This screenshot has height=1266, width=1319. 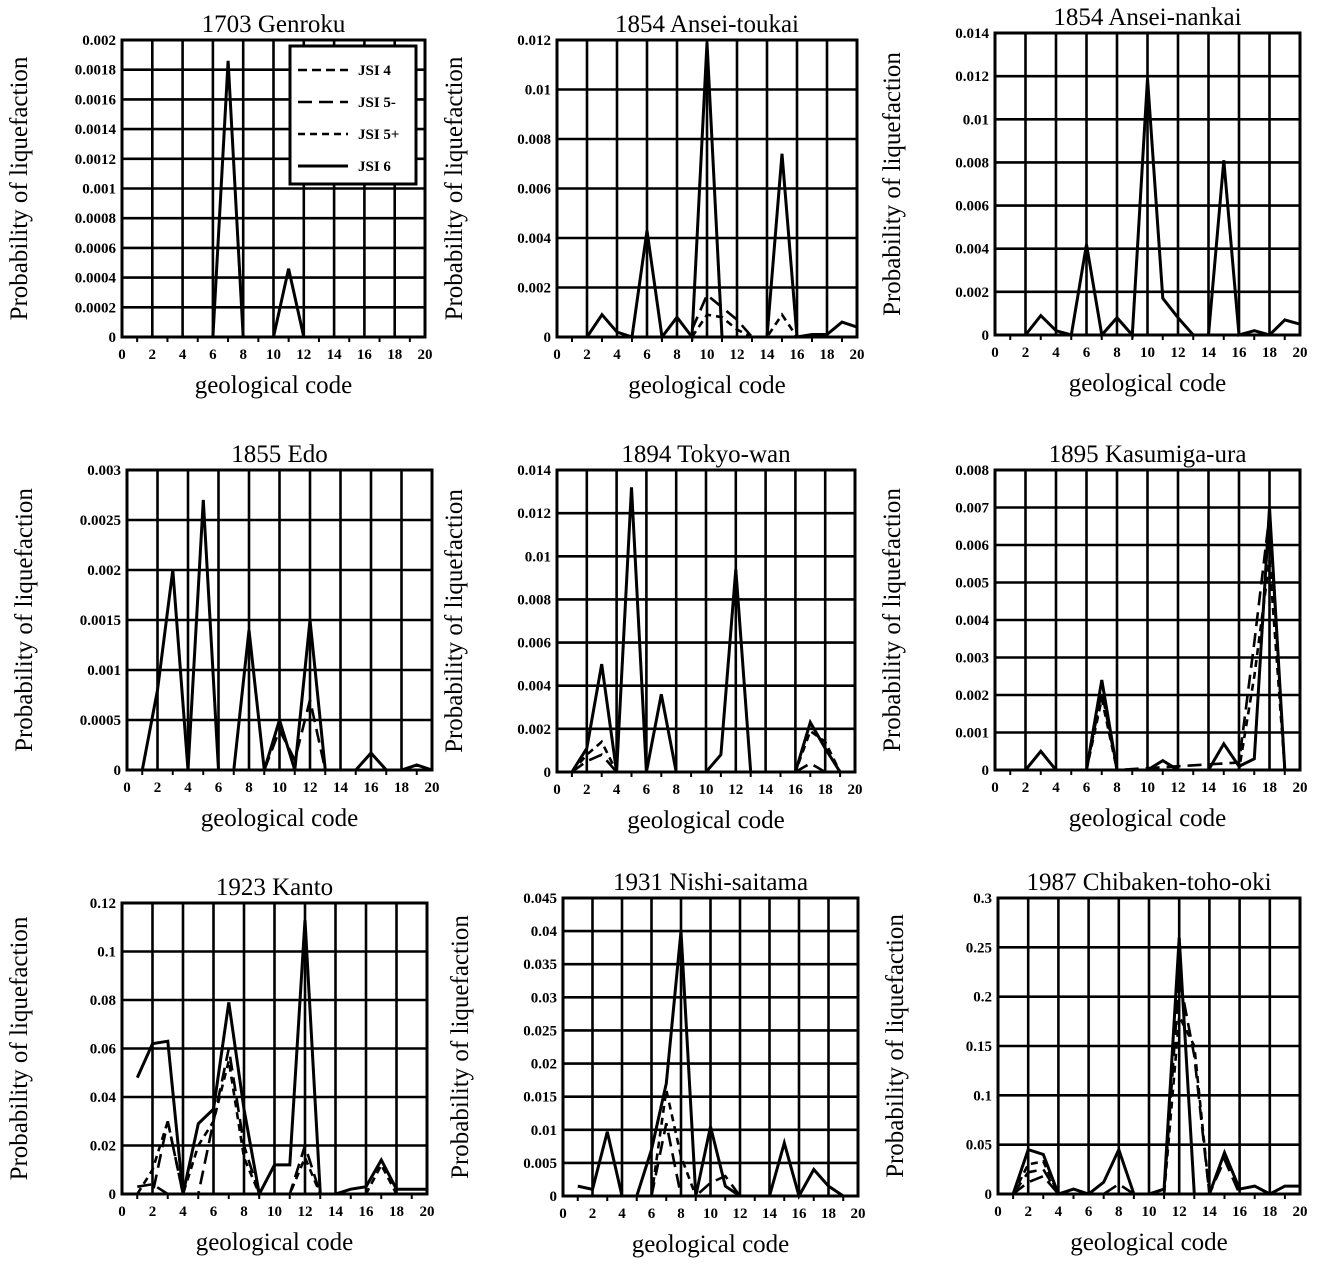 What do you see at coordinates (95, 71) in the screenshot?
I see `y-tick-label: 0.0018` at bounding box center [95, 71].